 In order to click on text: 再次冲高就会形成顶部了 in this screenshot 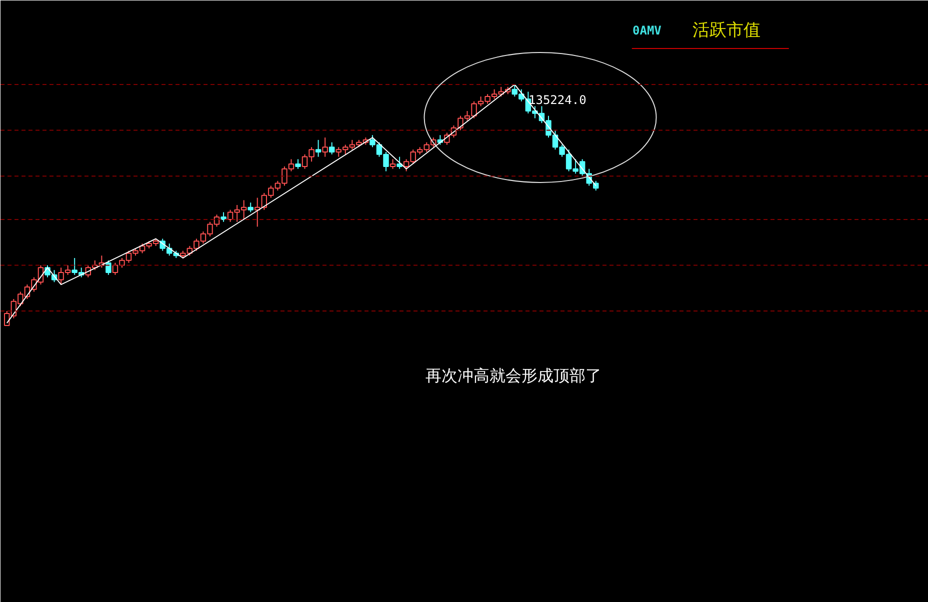, I will do `click(514, 375)`.